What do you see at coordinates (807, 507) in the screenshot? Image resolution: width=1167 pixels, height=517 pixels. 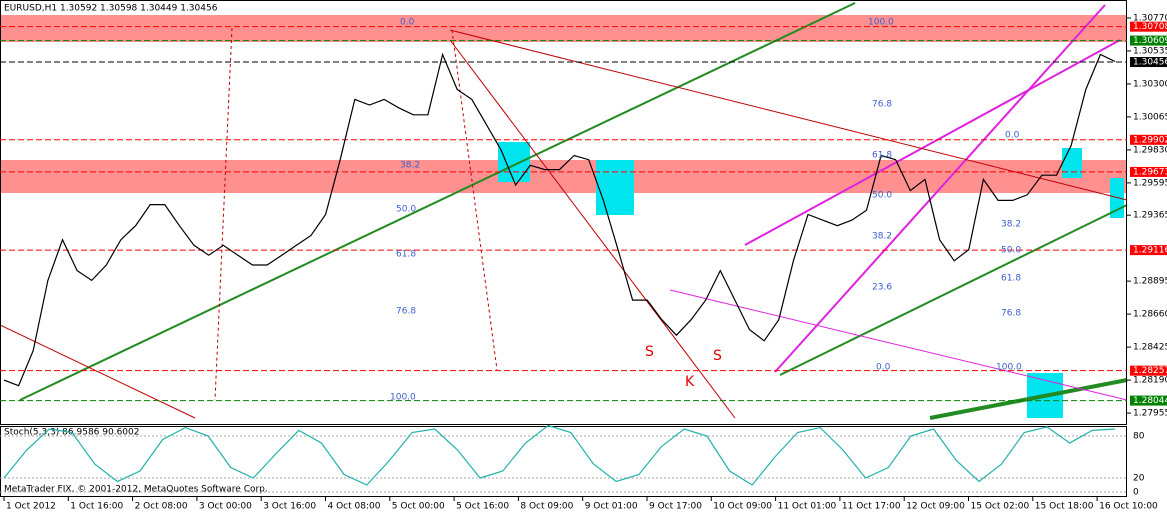 I see `x-tick-label: 11 Oct 01:00` at bounding box center [807, 507].